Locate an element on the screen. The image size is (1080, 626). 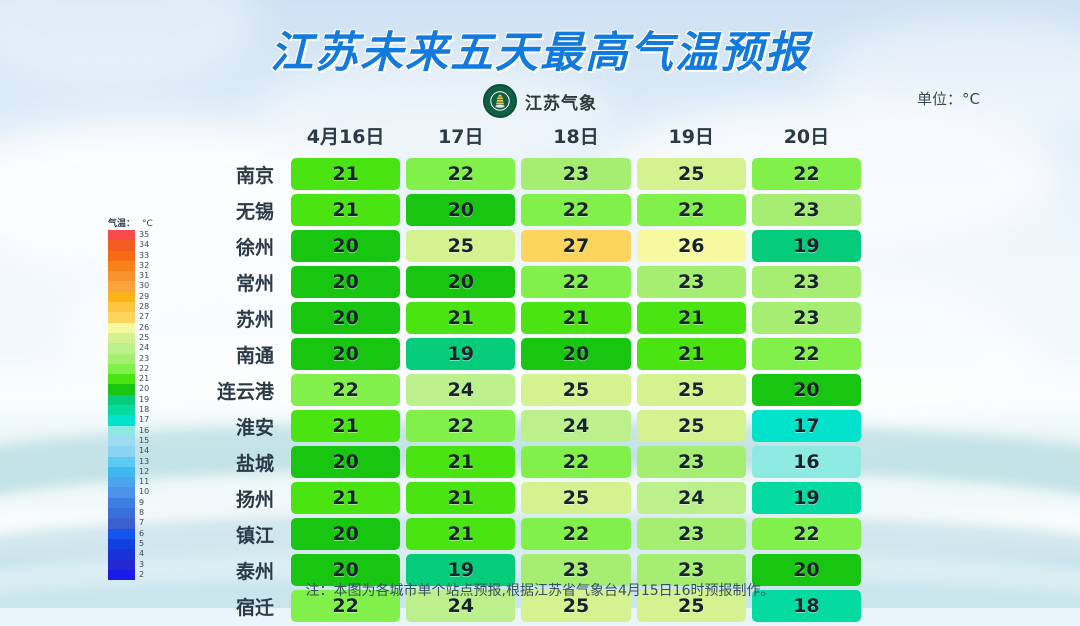
legend-stop: 21 is located at coordinates (134, 379).